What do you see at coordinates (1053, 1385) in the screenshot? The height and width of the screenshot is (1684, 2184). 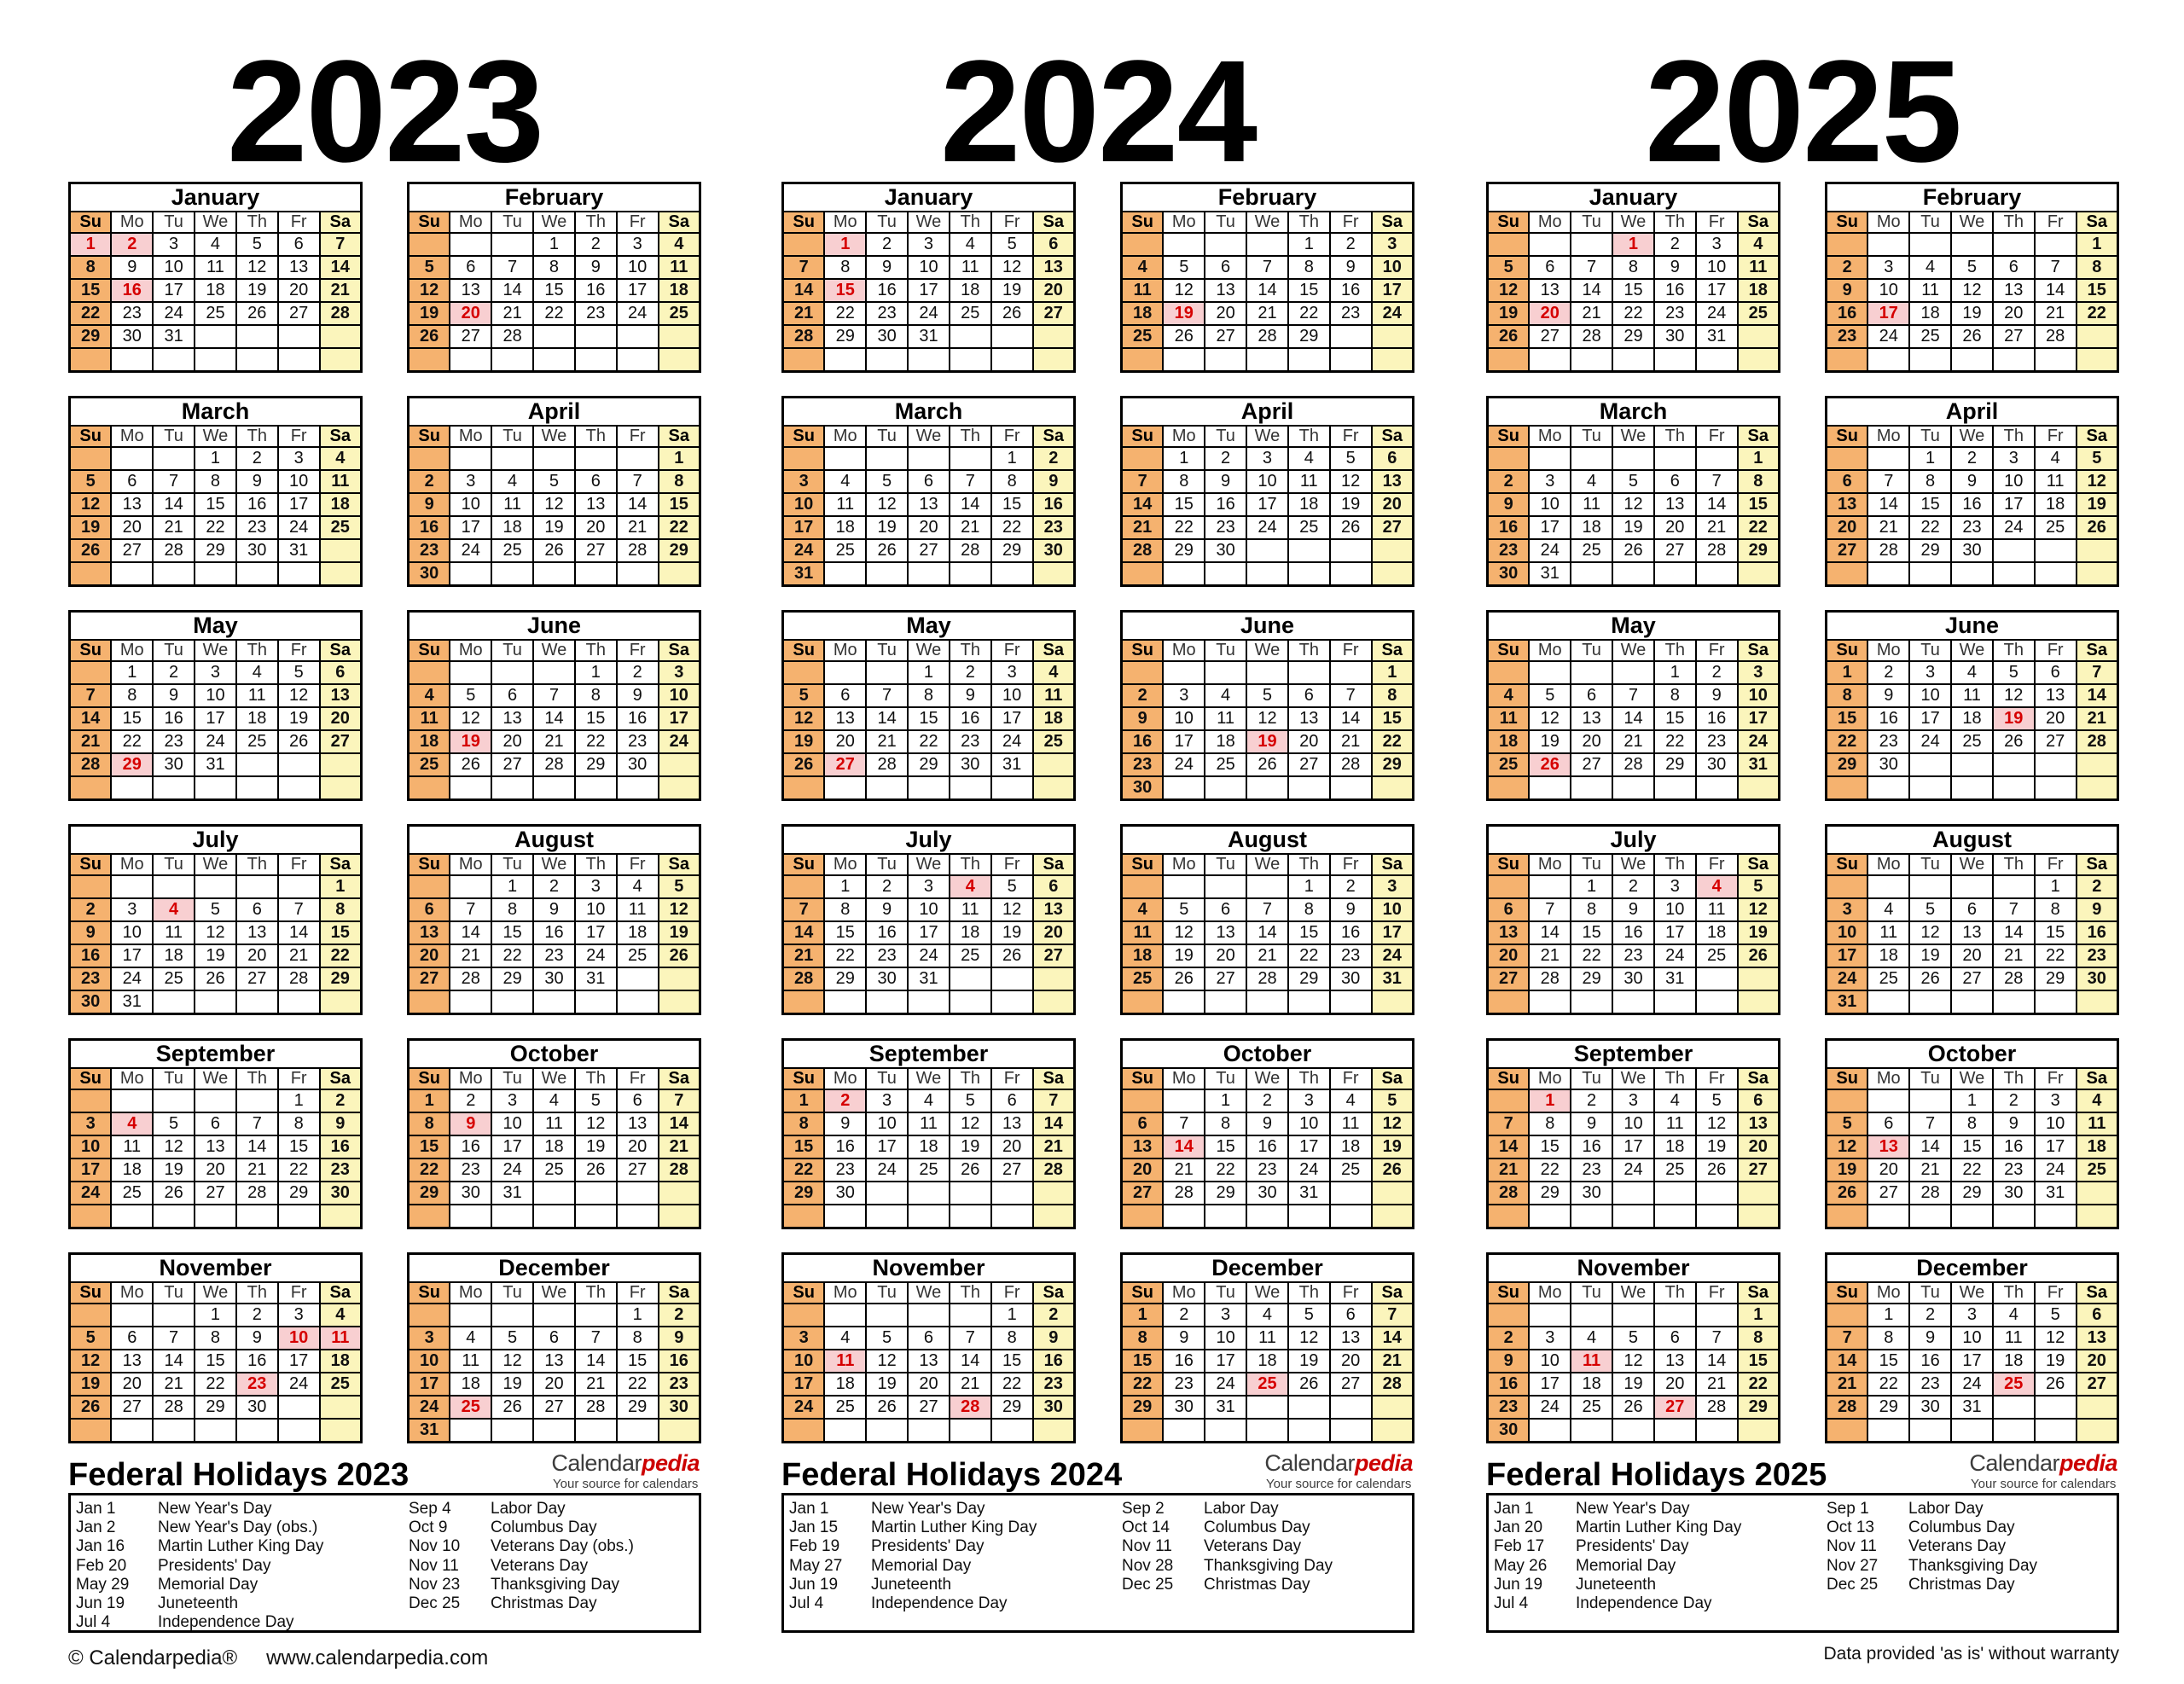 I see `day-cell: 23` at bounding box center [1053, 1385].